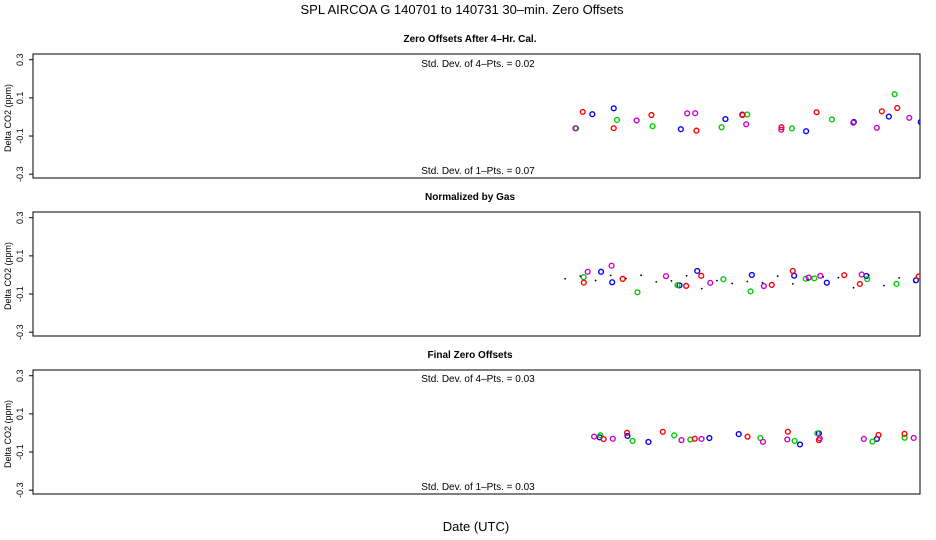  I want to click on panel-1-title: Zero Offsets After 4–Hr. Cal., so click(469, 39).